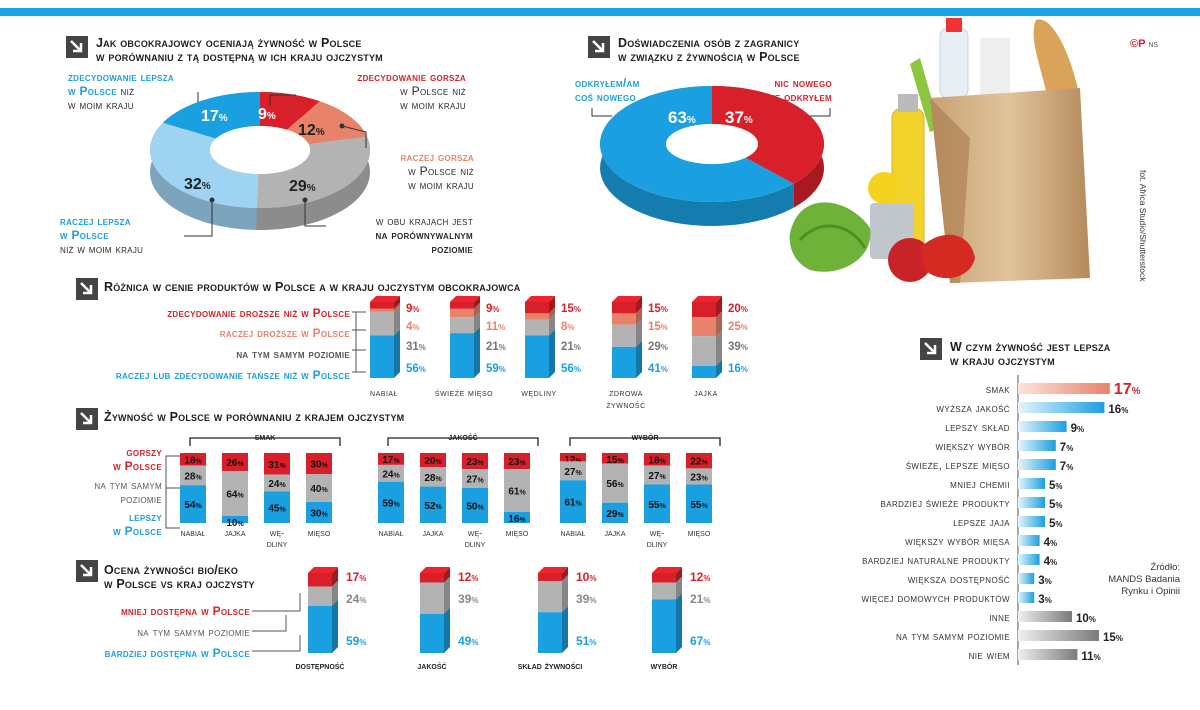 The image size is (1200, 710). I want to click on roznica-bar-4-1-side, so click(719, 324).